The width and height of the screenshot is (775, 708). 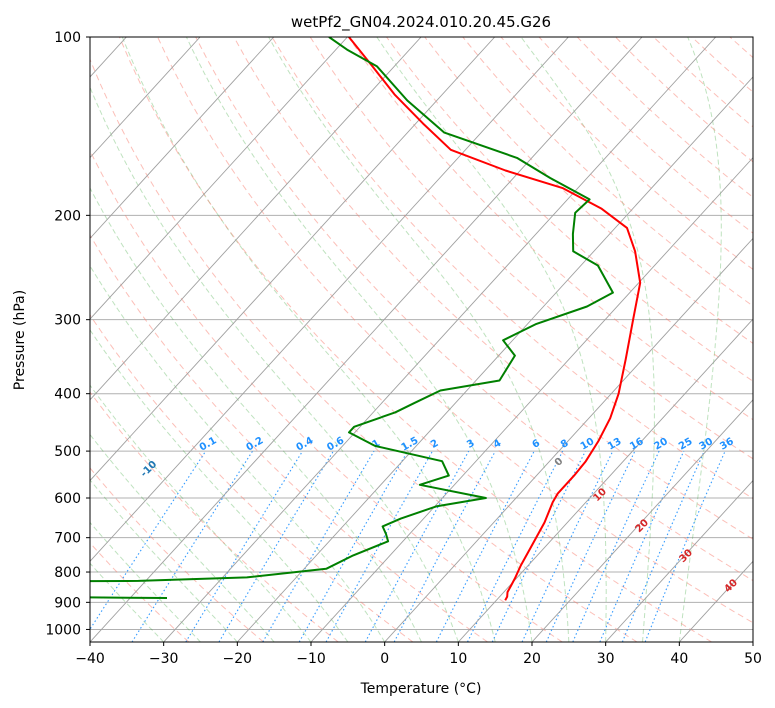 I want to click on x-tick-label: 10, so click(x=458, y=659).